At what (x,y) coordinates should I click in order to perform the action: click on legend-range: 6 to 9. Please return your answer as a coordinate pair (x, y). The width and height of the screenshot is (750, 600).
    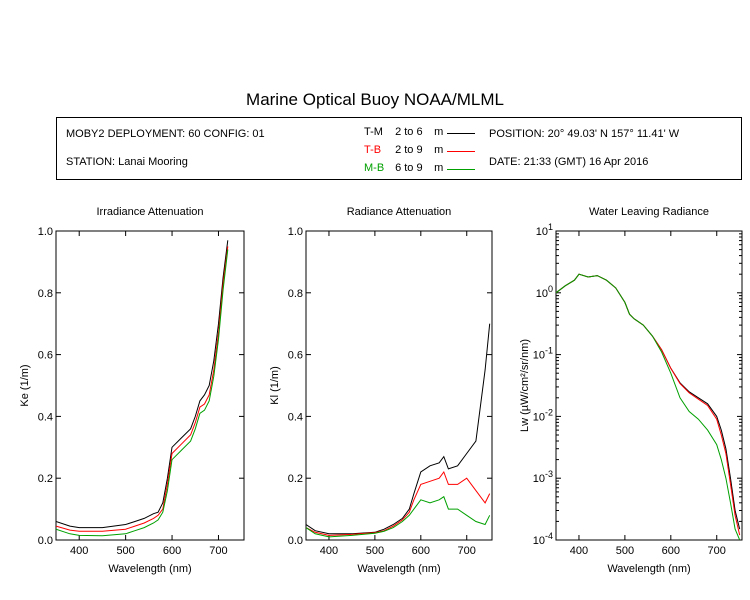
    Looking at the image, I should click on (409, 168).